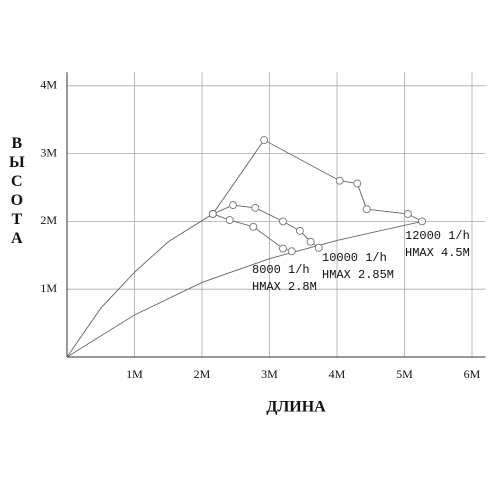 Image resolution: width=500 pixels, height=500 pixels. I want to click on y-axis-title: ВЫСОТА, so click(16, 192).